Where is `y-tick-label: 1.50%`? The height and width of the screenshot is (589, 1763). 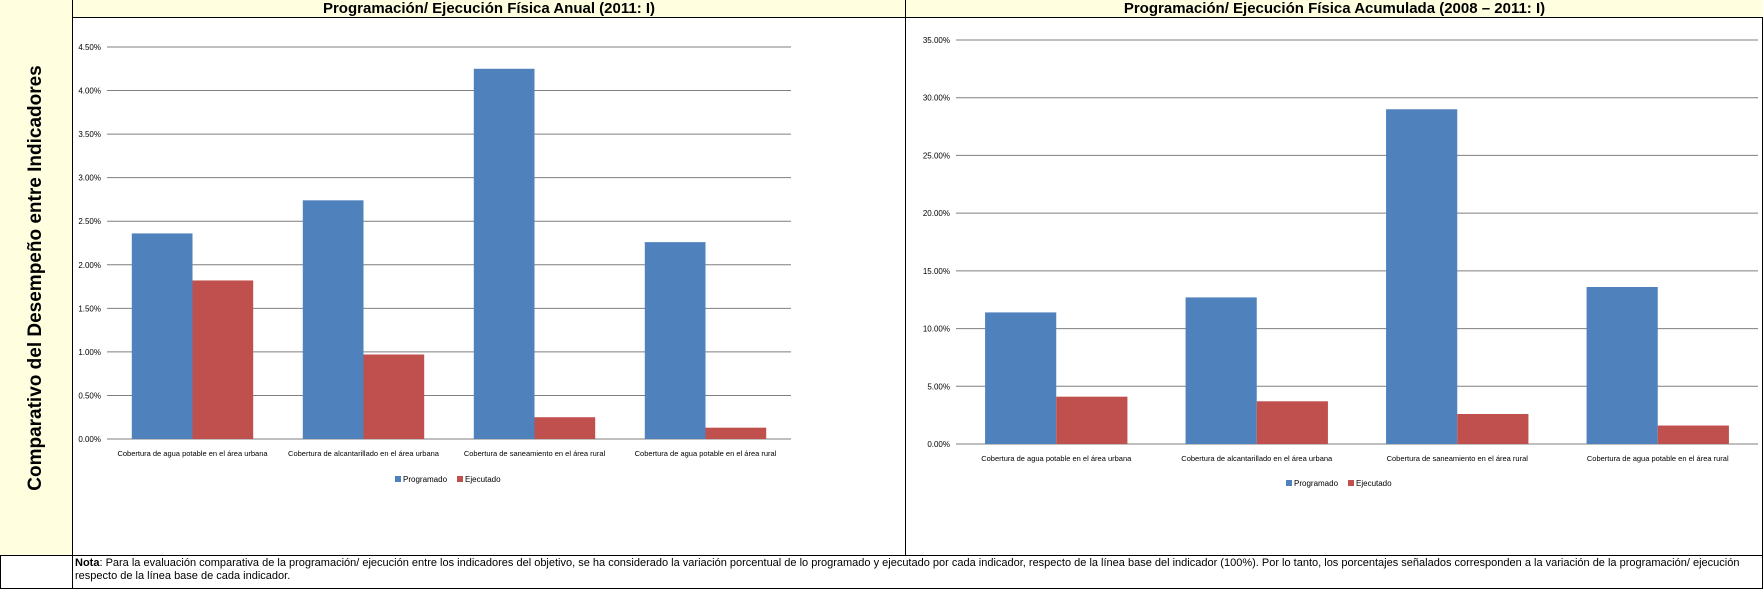
y-tick-label: 1.50% is located at coordinates (89, 308).